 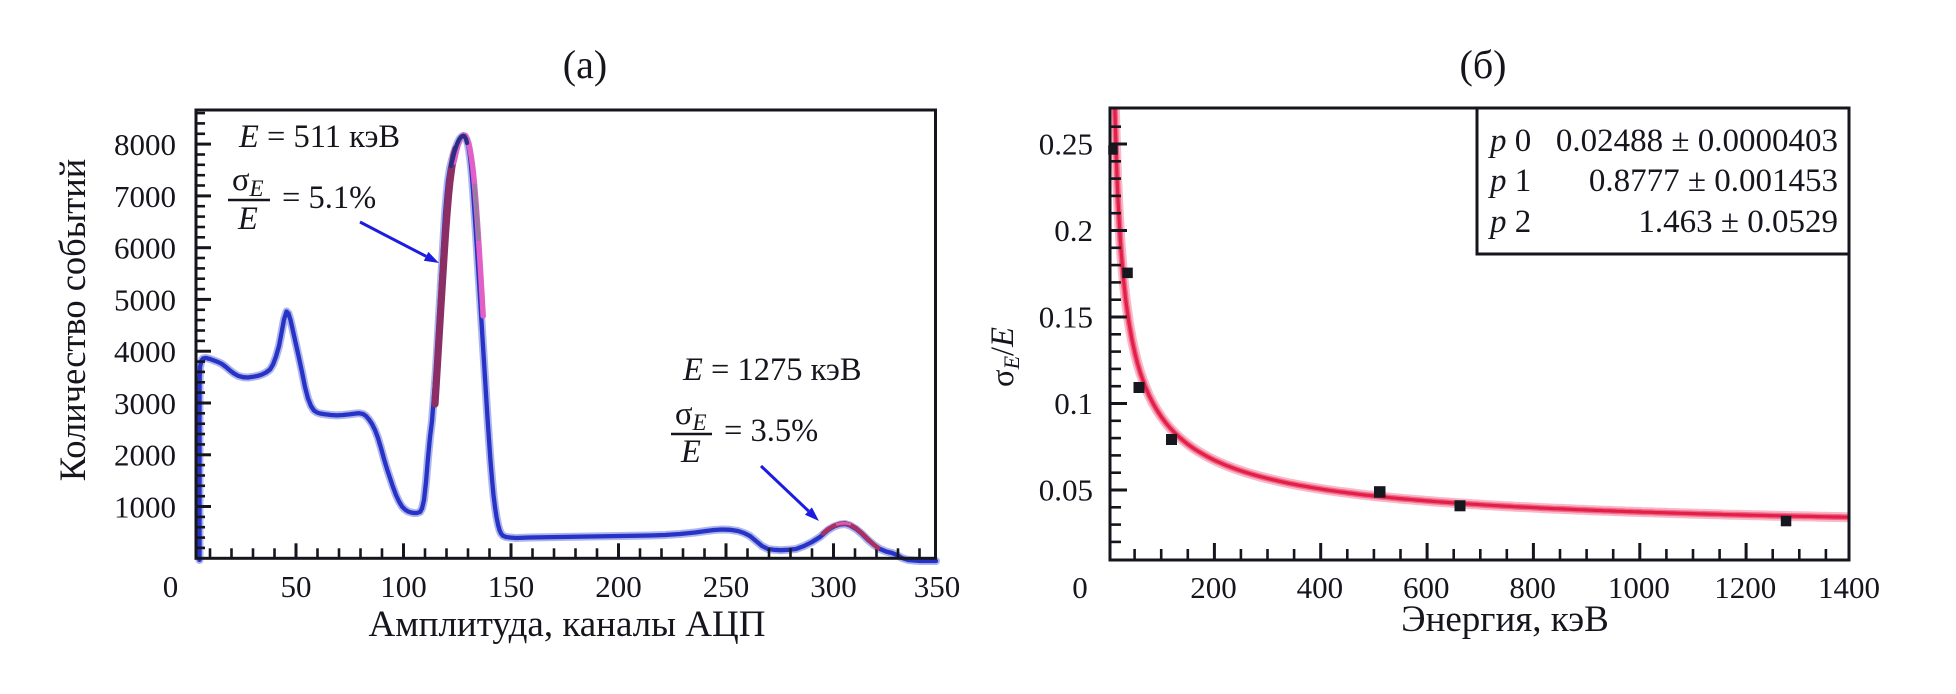 I want to click on svg-text: = 5.1%, so click(x=329, y=198).